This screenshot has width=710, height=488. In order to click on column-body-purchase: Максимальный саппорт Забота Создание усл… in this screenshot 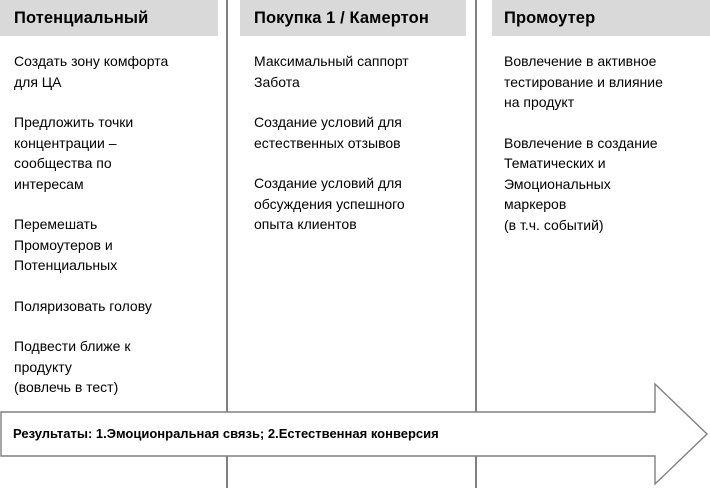, I will do `click(353, 135)`.